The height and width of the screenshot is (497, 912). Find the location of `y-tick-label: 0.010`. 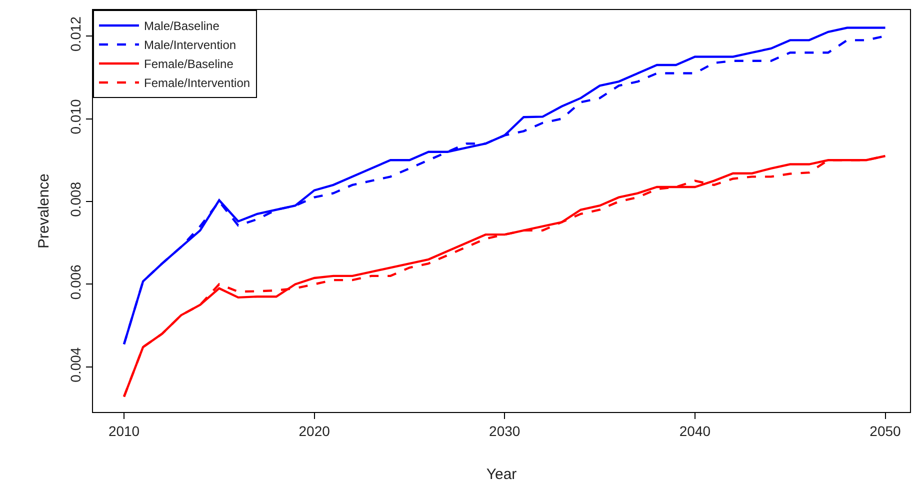

y-tick-label: 0.010 is located at coordinates (75, 116).